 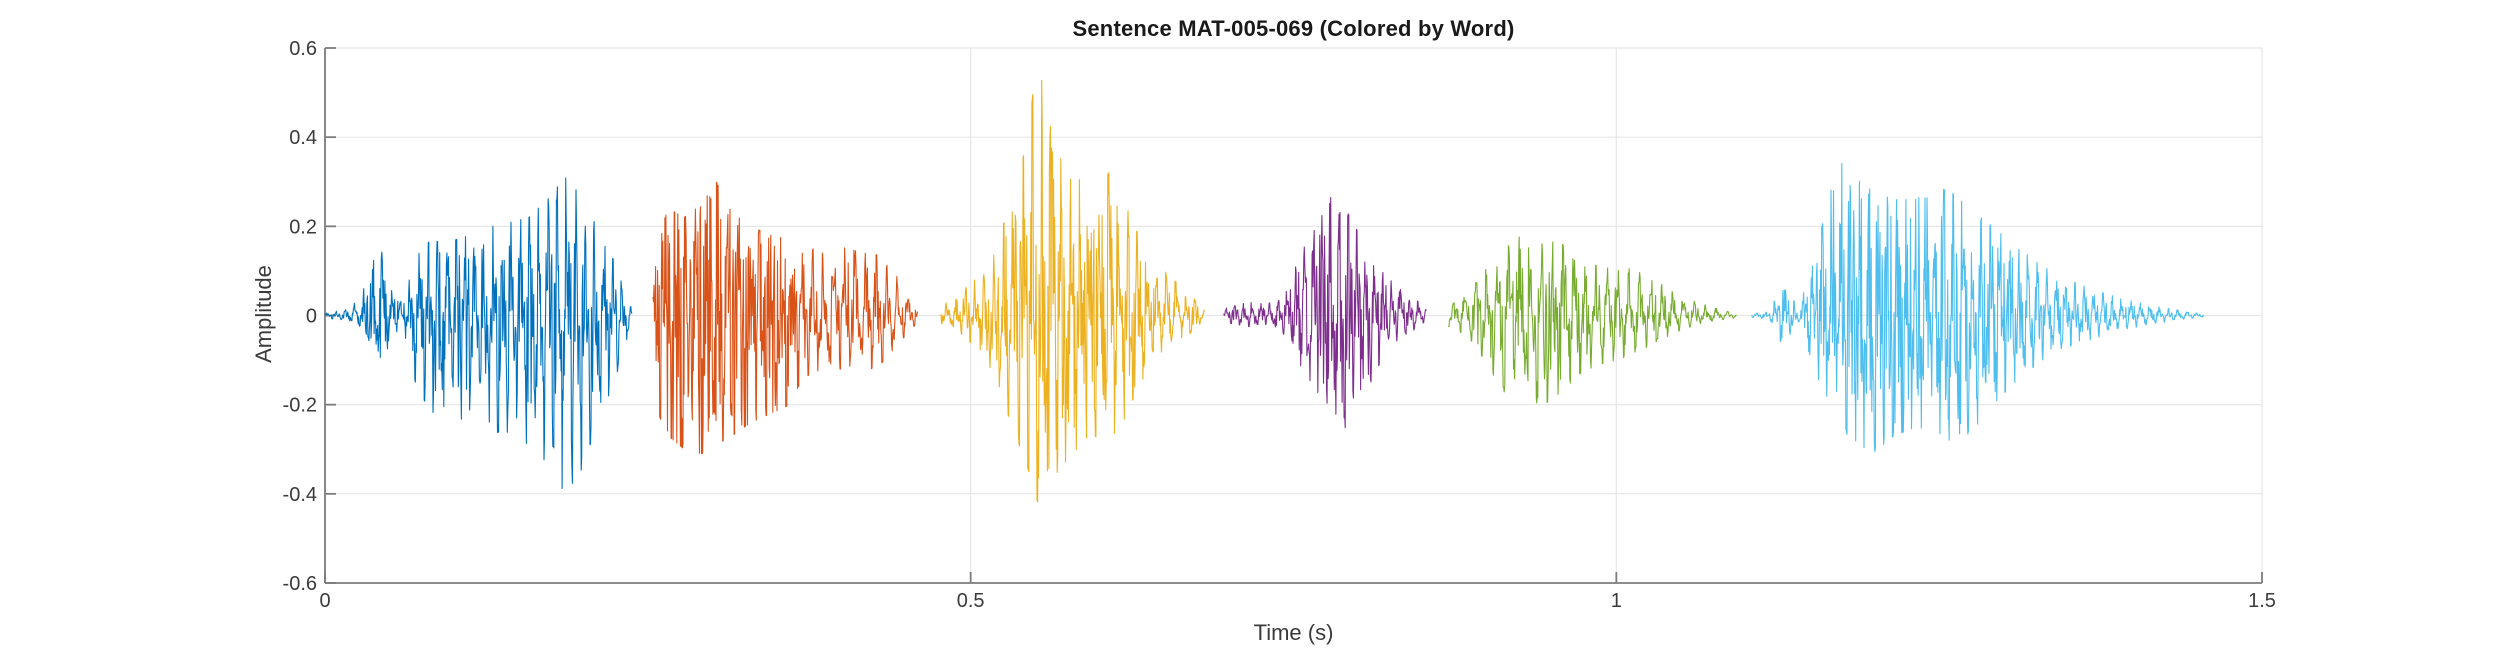 I want to click on chart-title: Sentence MAT-005-069 (Colored by Word), so click(x=1293, y=28).